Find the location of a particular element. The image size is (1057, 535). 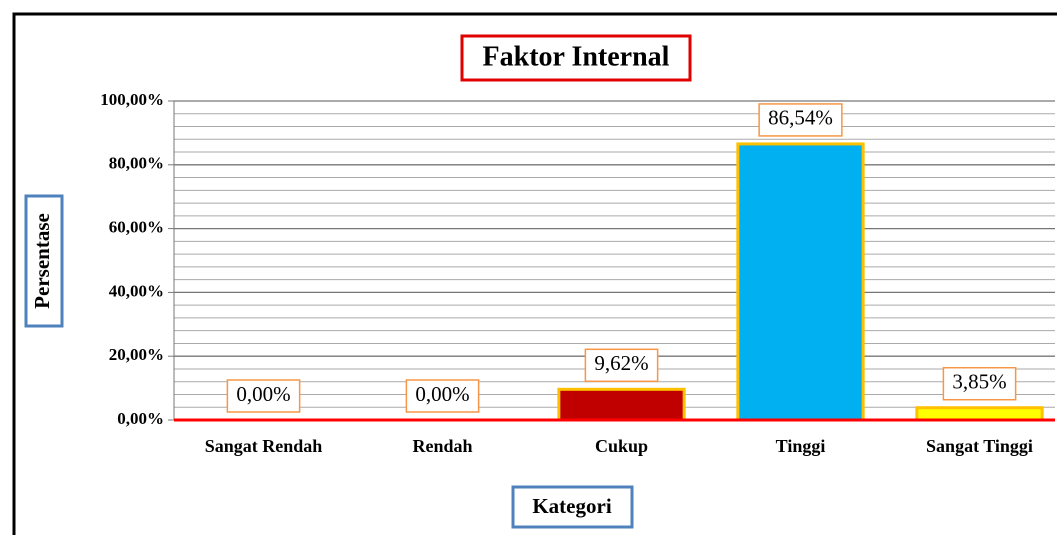

x-axis-label-box is located at coordinates (572, 507).